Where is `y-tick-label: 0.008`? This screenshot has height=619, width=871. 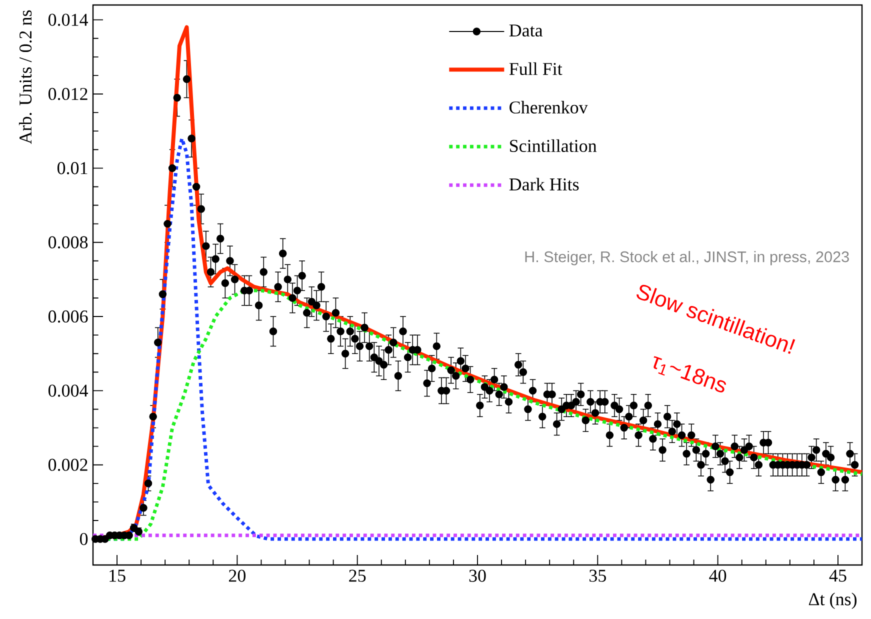 y-tick-label: 0.008 is located at coordinates (68, 242).